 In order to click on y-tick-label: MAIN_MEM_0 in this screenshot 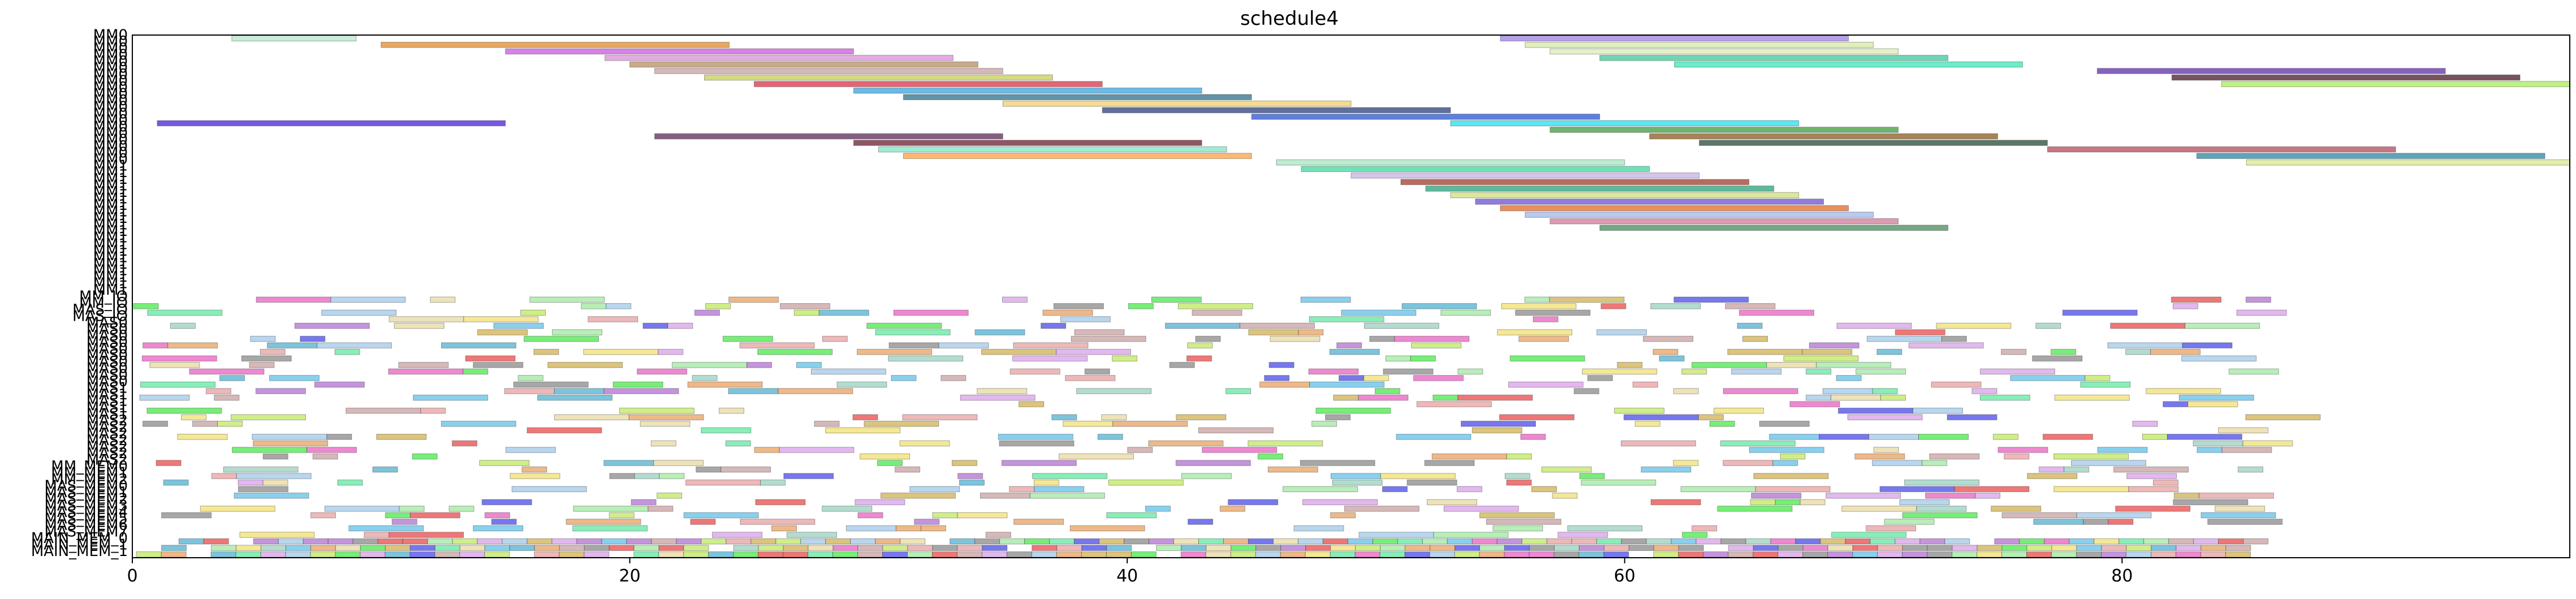, I will do `click(79, 539)`.